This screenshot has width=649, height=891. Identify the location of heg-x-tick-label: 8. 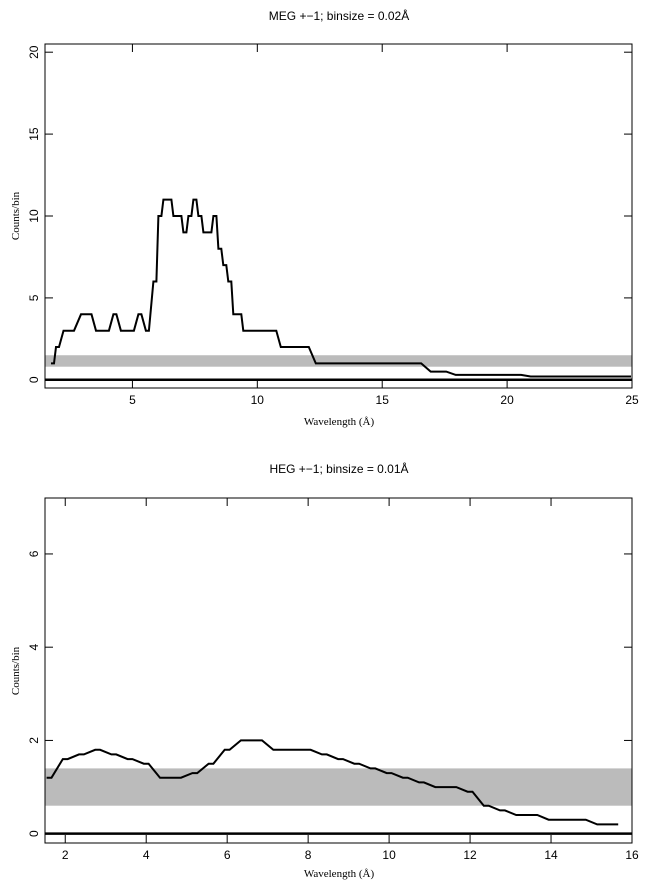
(308, 855).